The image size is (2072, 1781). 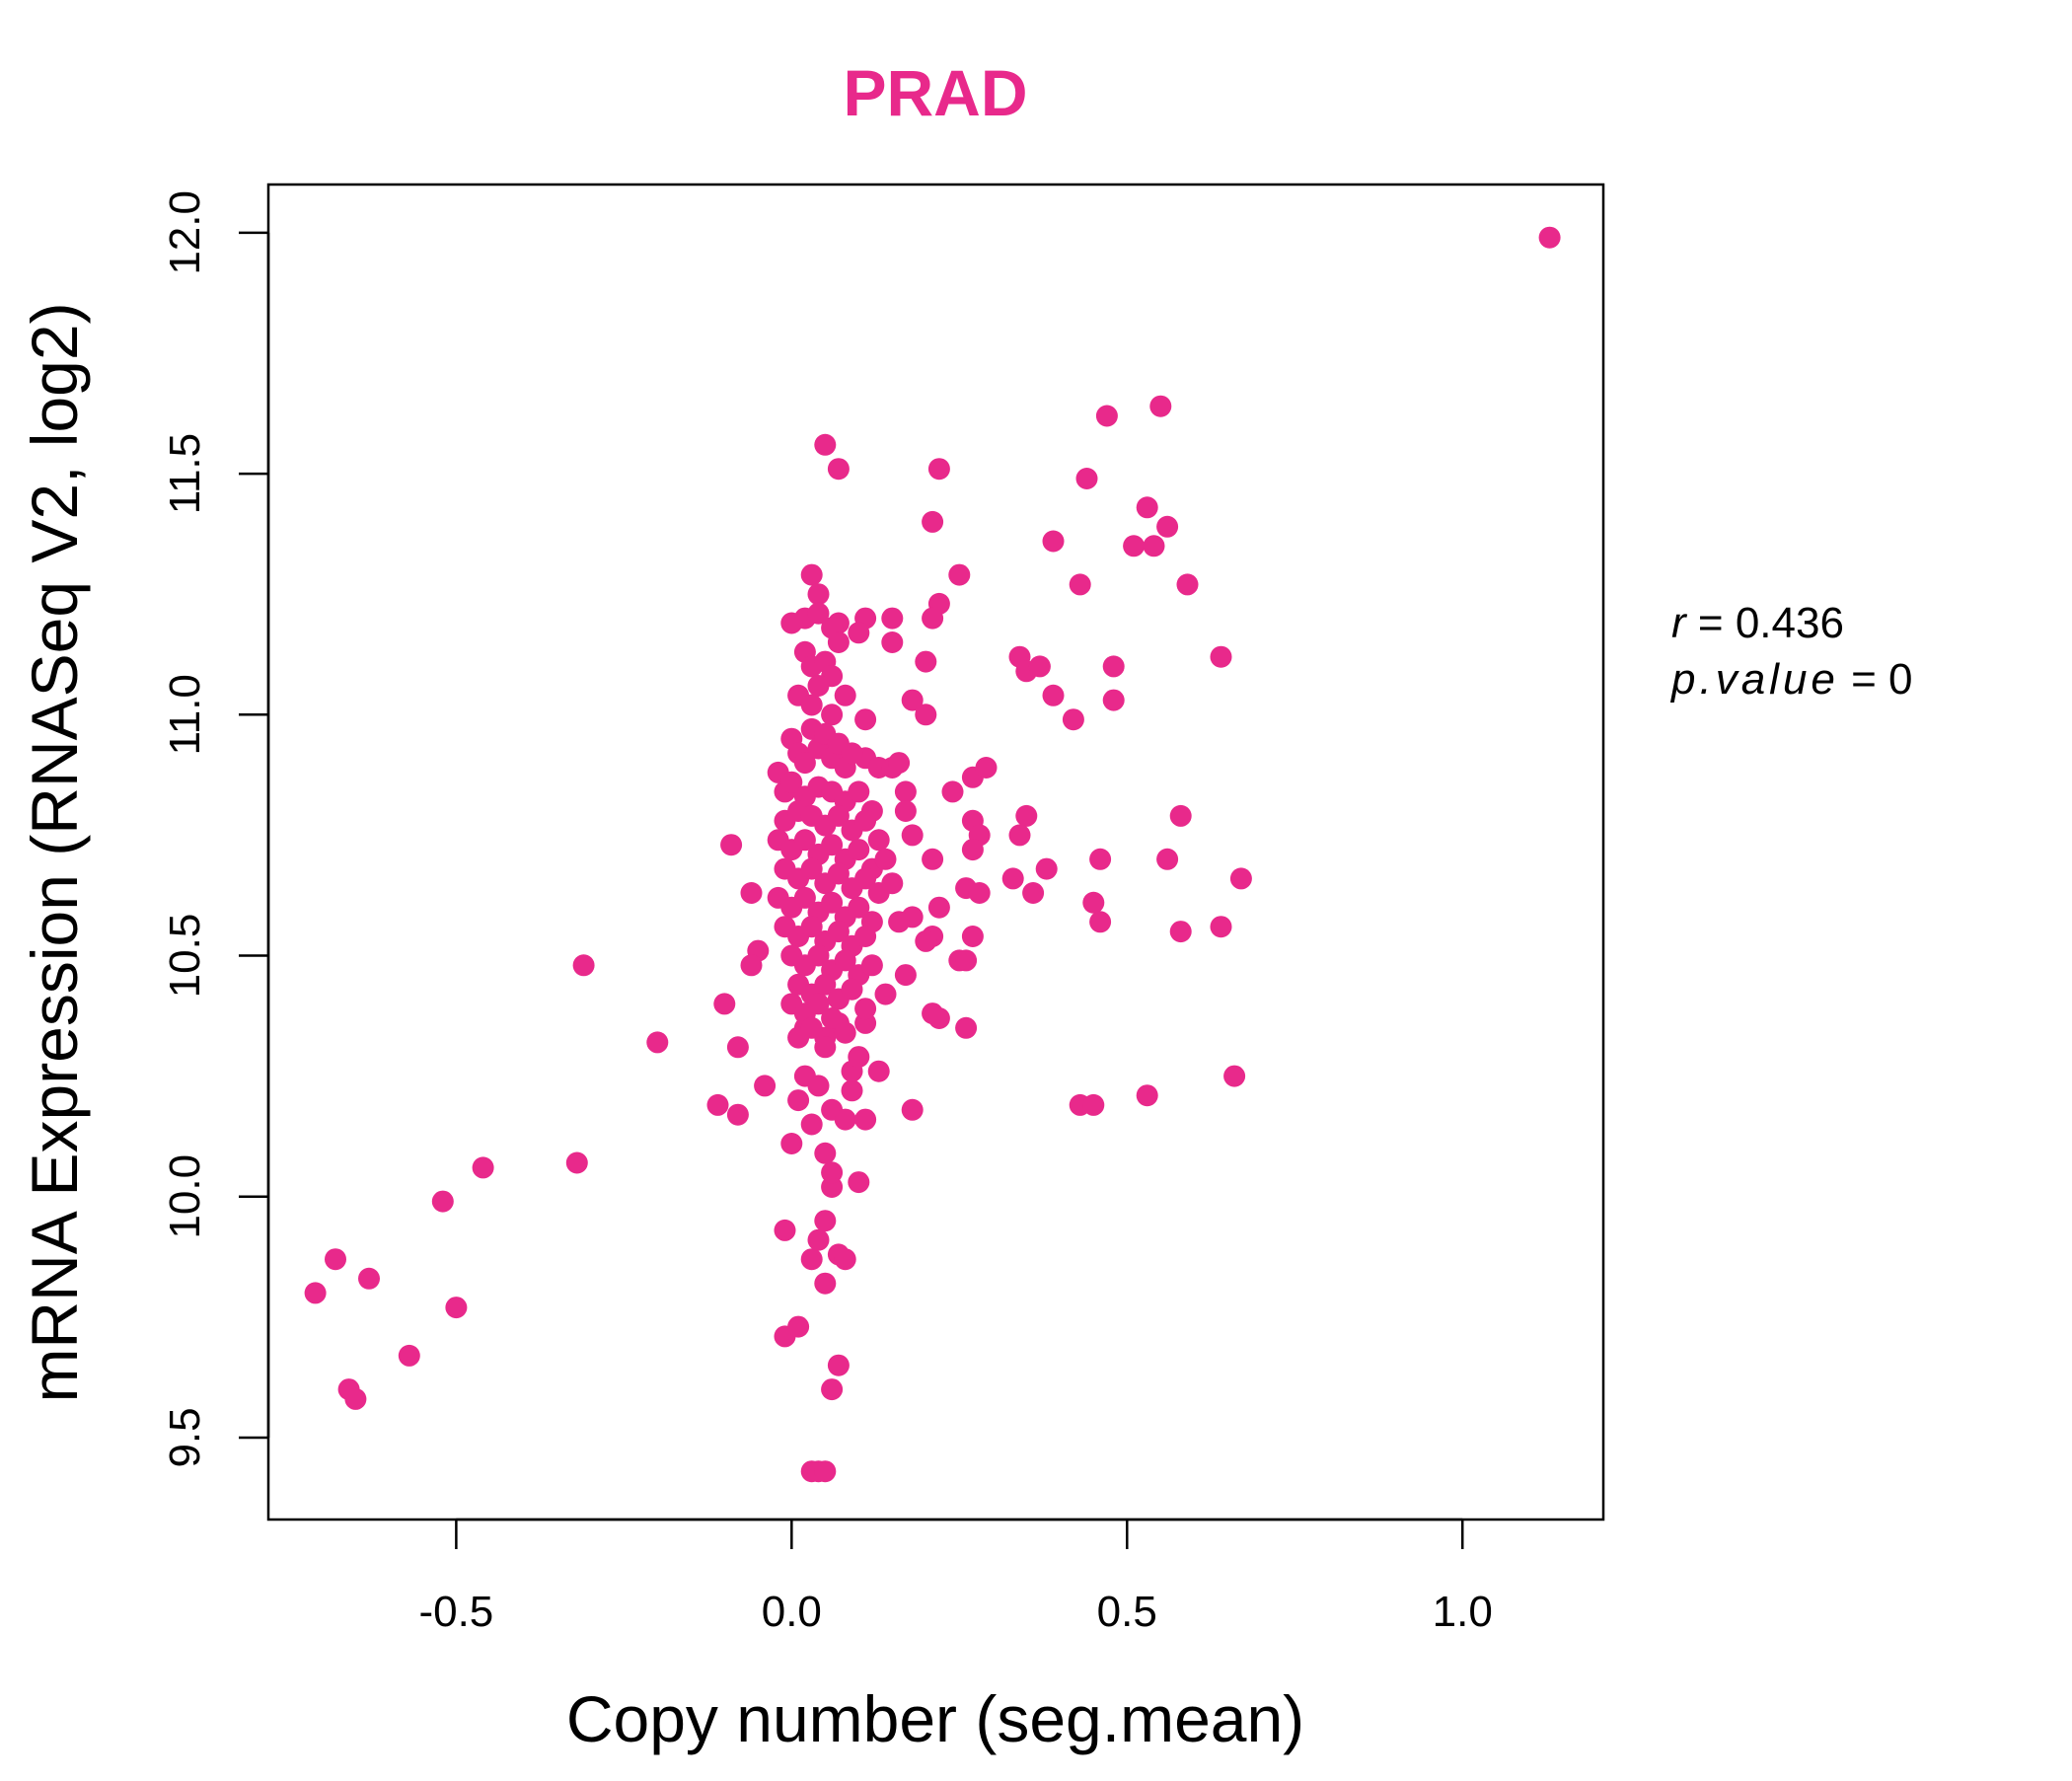 I want to click on r-value: 0.436, so click(x=1790, y=623).